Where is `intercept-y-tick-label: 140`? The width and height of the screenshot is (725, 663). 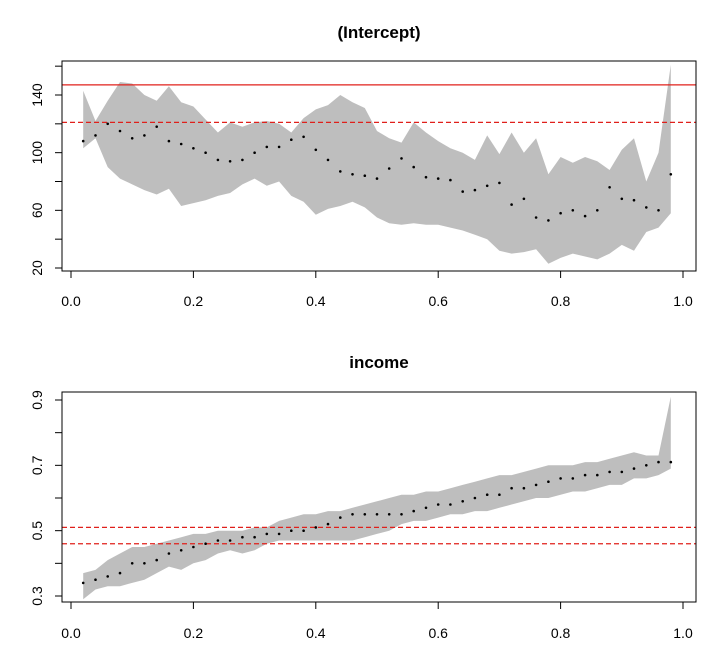 intercept-y-tick-label: 140 is located at coordinates (37, 95).